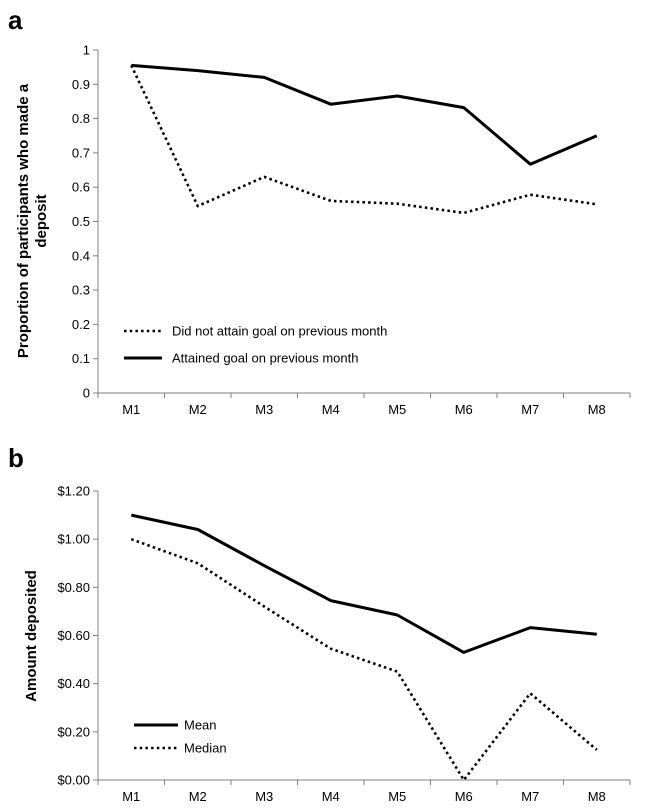 This screenshot has width=659, height=809. Describe the element at coordinates (81, 187) in the screenshot. I see `y-tick-label: 0.6` at that location.